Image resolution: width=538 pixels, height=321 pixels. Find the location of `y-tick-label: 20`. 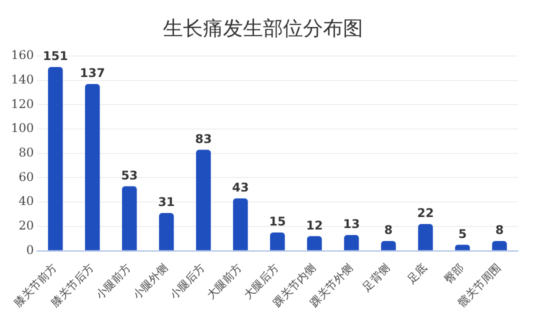

y-tick-label: 20 is located at coordinates (26, 225).